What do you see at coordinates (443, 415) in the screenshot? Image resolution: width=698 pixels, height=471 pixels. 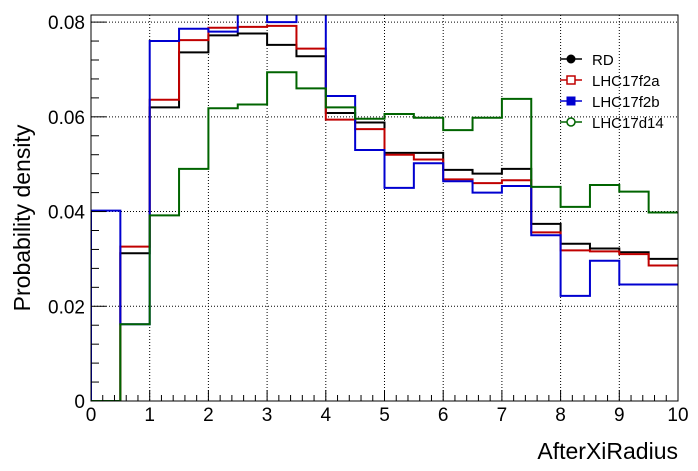 I see `x-tick-label-6: 6` at bounding box center [443, 415].